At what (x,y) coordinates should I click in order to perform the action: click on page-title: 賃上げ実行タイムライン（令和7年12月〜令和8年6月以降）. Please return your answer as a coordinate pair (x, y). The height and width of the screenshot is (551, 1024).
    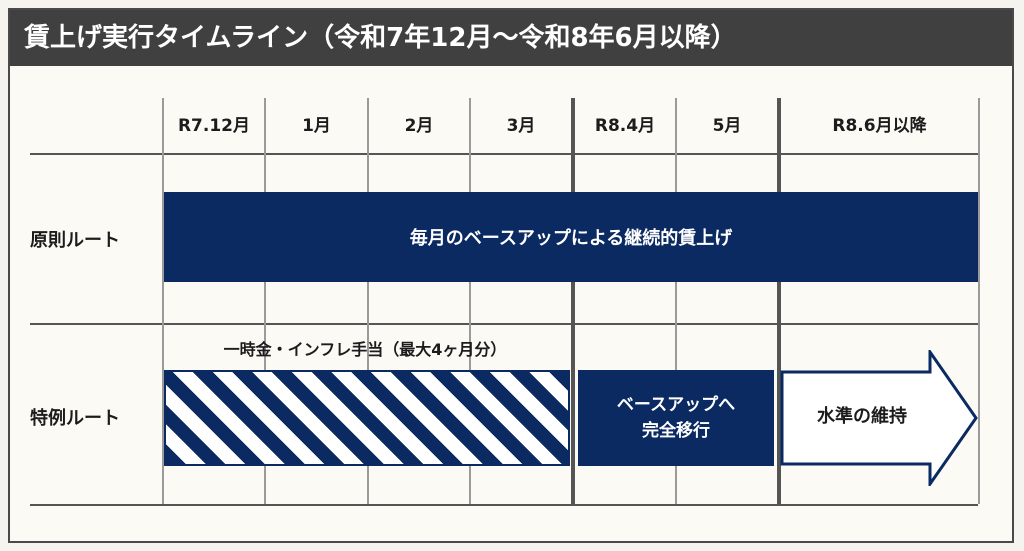
    Looking at the image, I should click on (511, 38).